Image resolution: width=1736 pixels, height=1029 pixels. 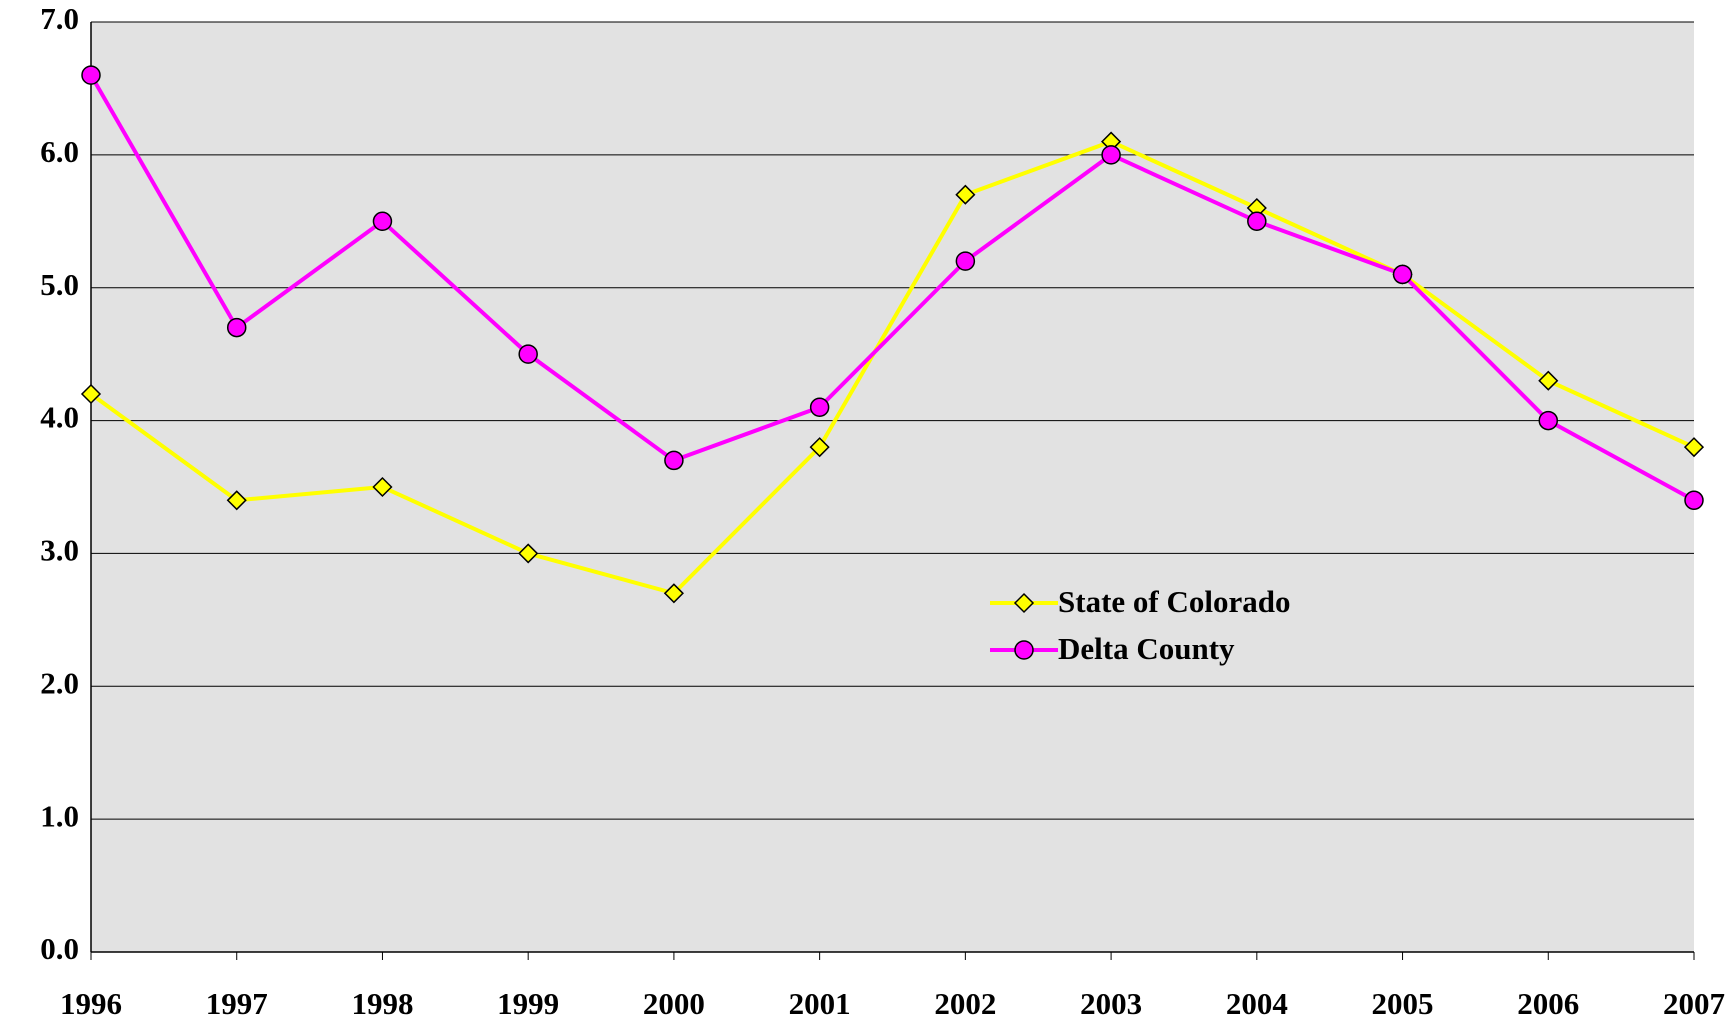 I want to click on x-tick-label: 2003, so click(x=1111, y=1003).